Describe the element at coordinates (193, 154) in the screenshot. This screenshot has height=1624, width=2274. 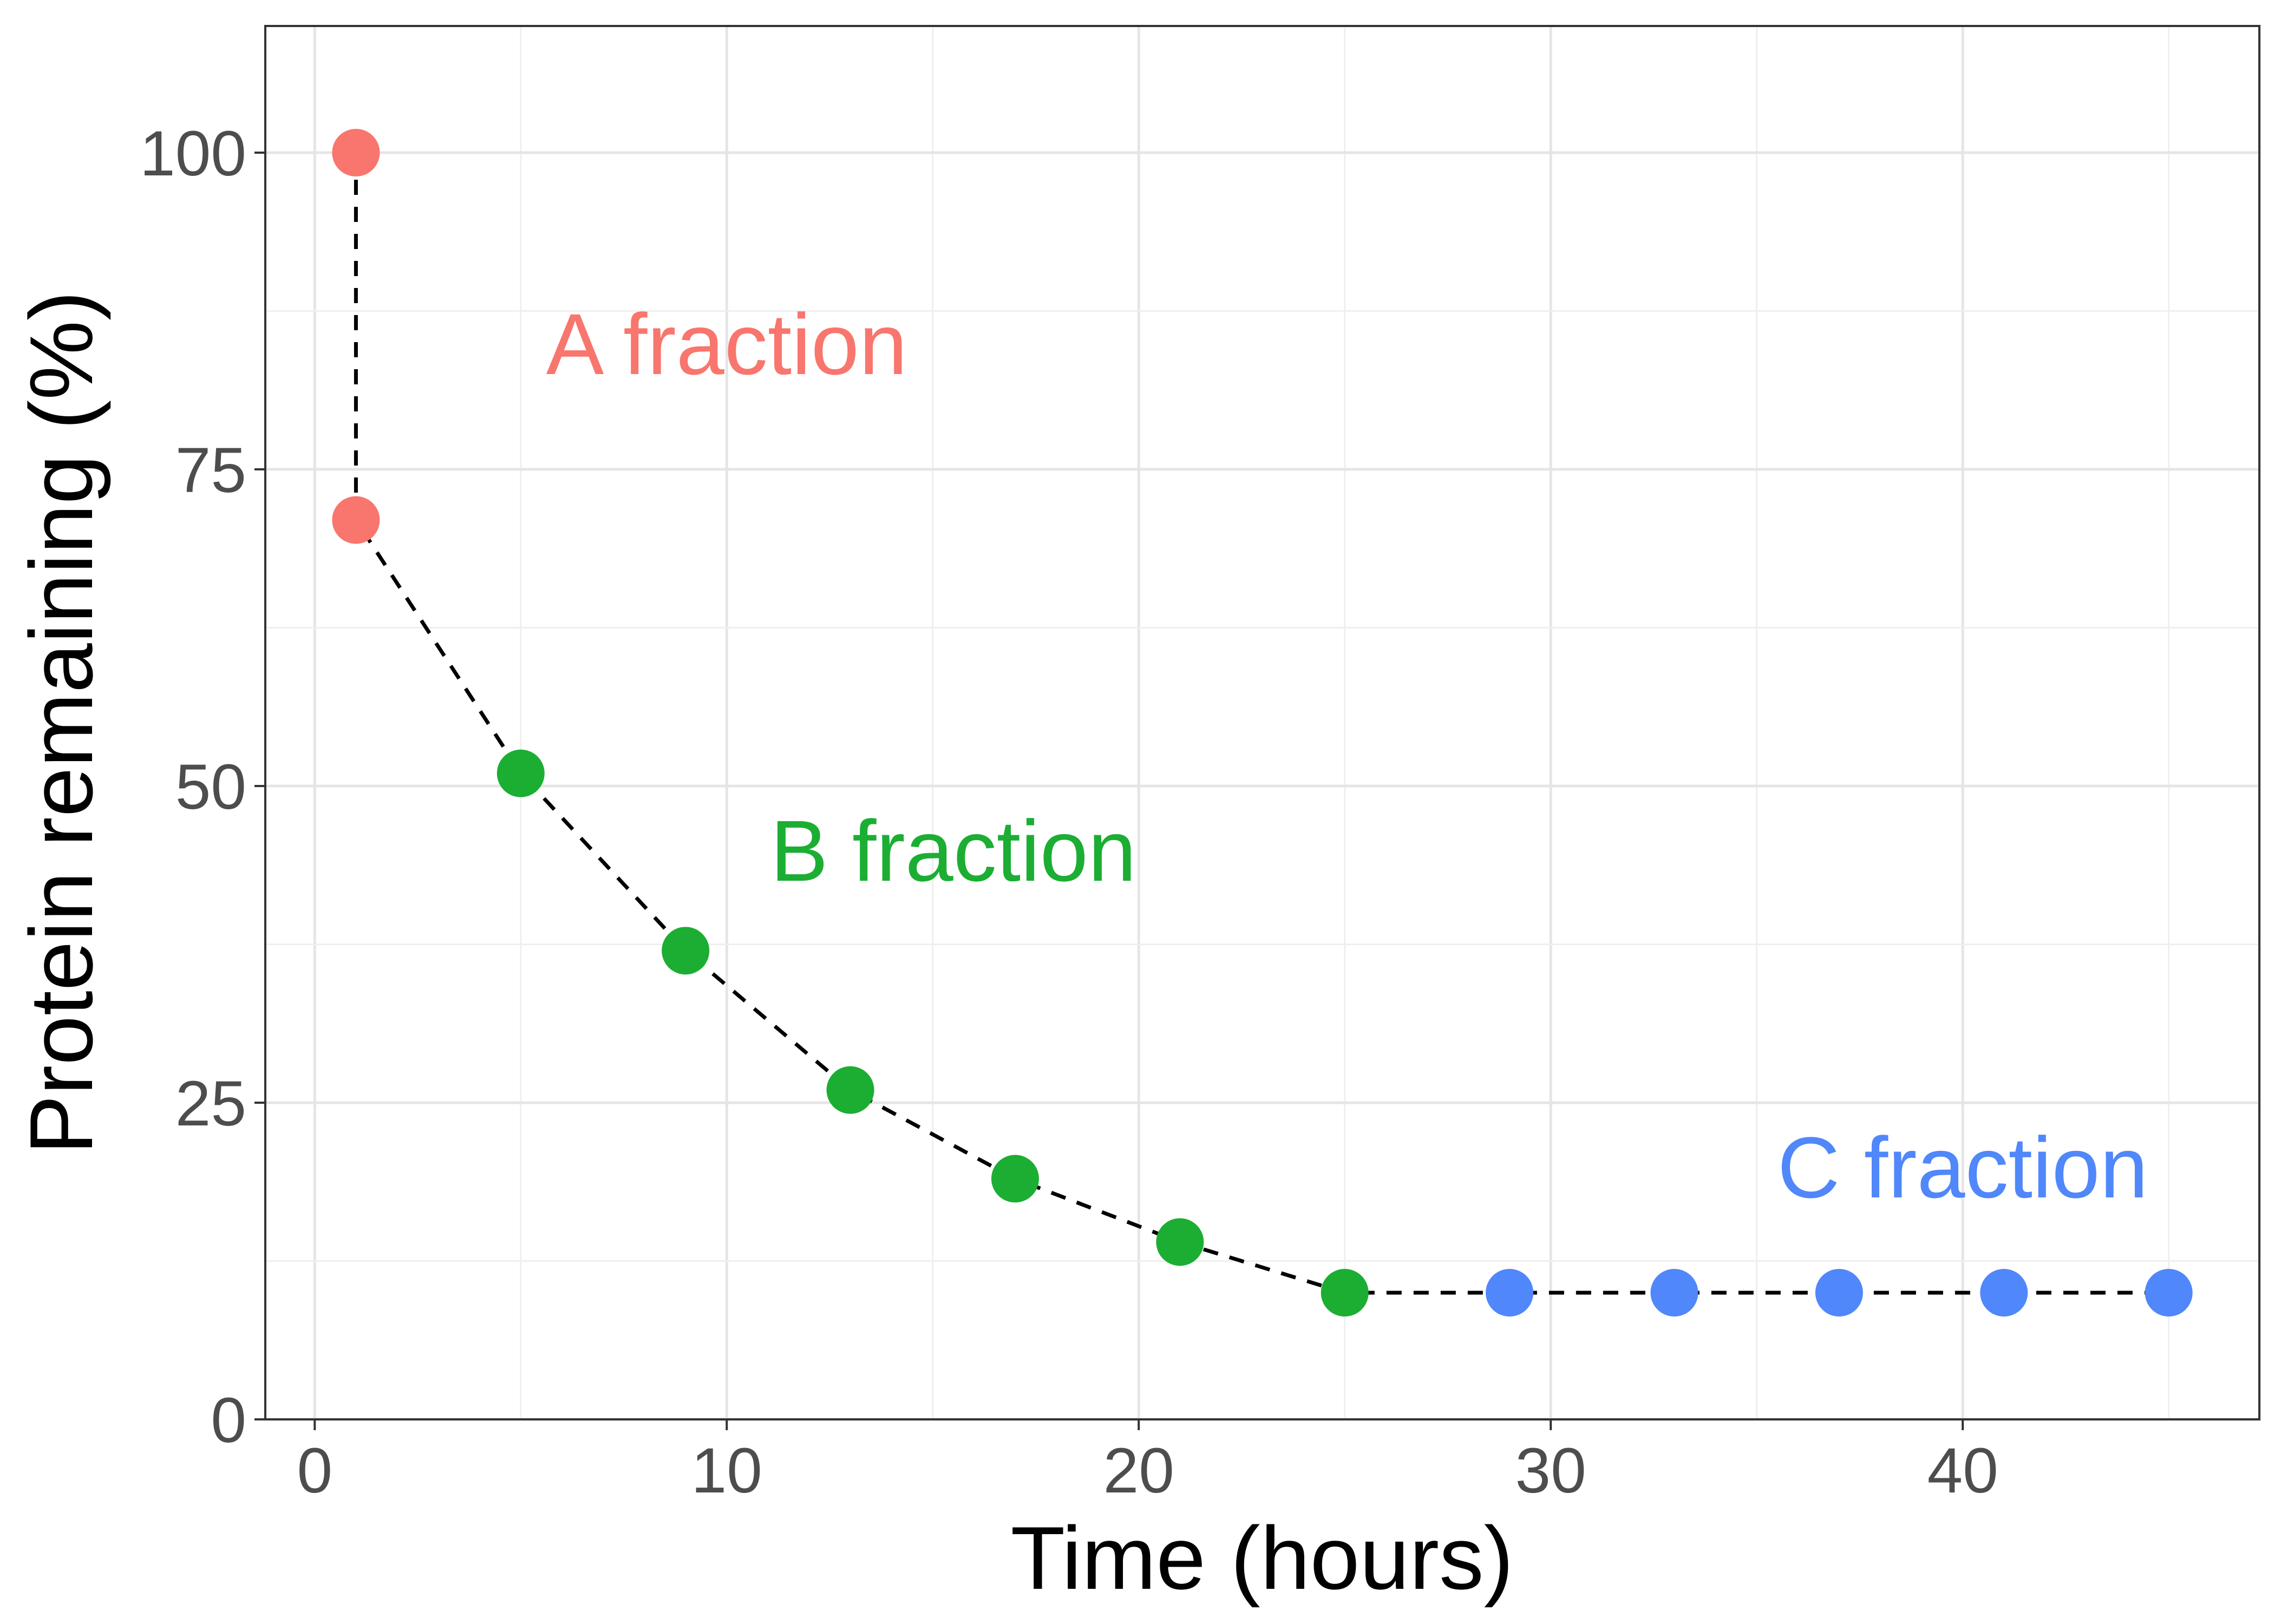
I see `y-tick-label: 100` at that location.